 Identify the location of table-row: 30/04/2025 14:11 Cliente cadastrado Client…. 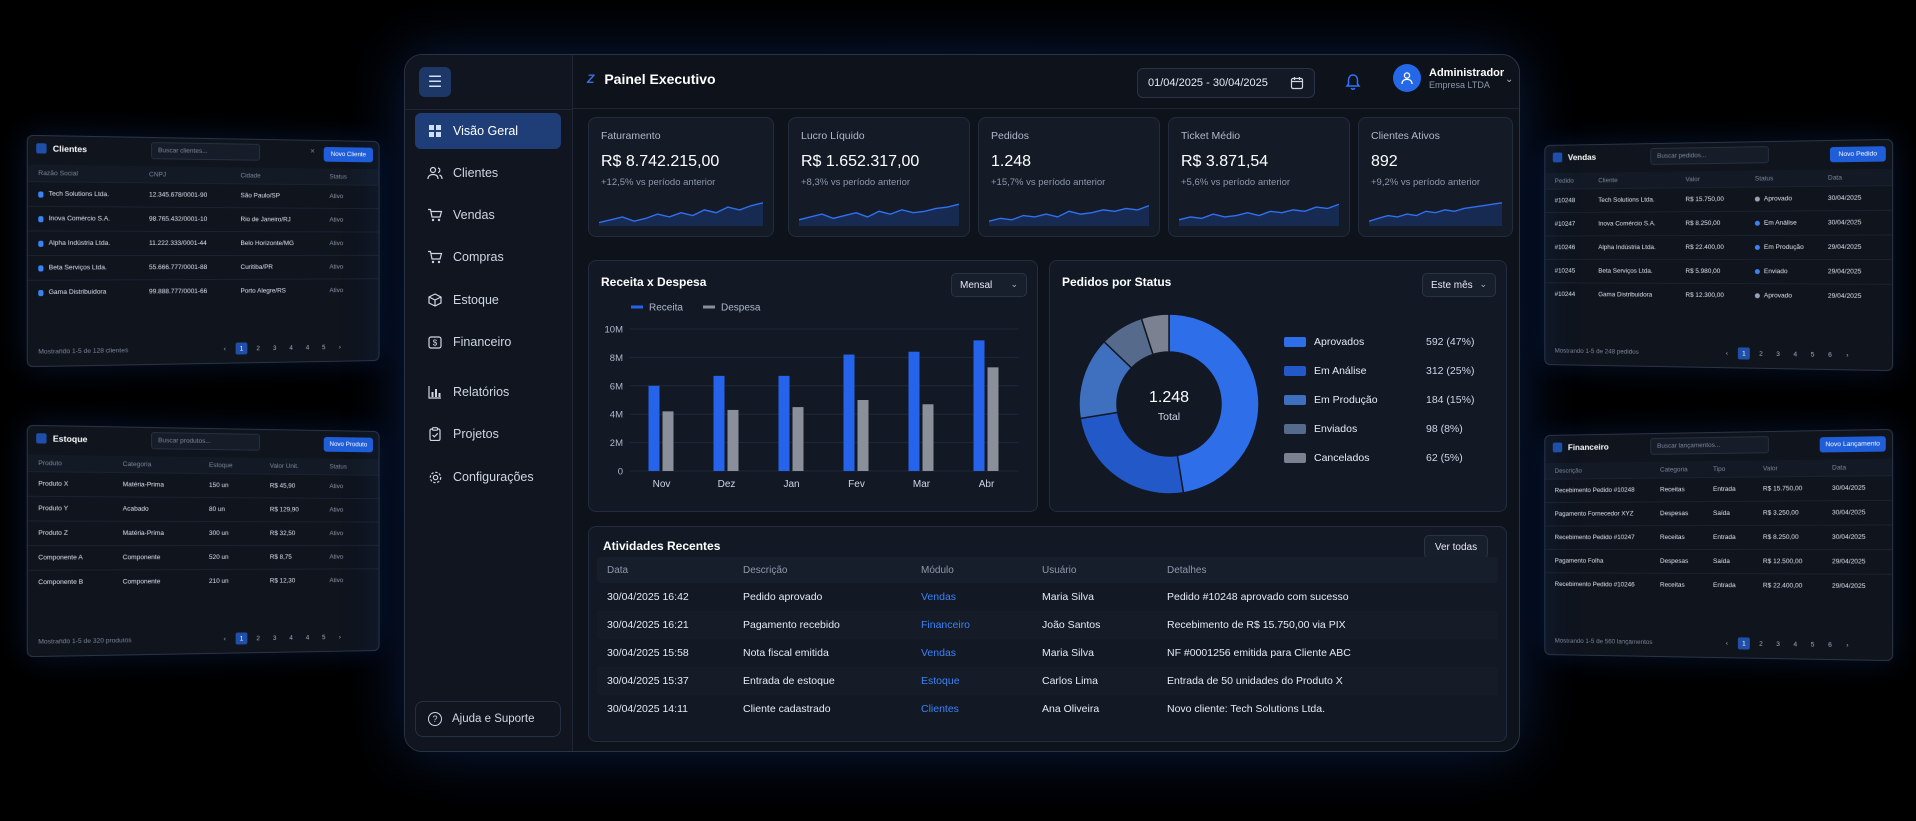
(1047, 709).